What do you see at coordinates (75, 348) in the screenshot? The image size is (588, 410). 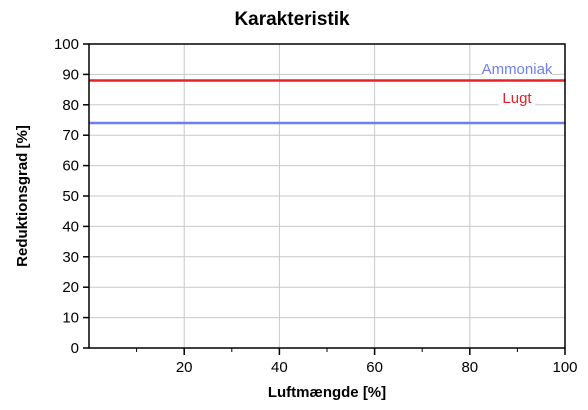 I see `y-tick-label: 0` at bounding box center [75, 348].